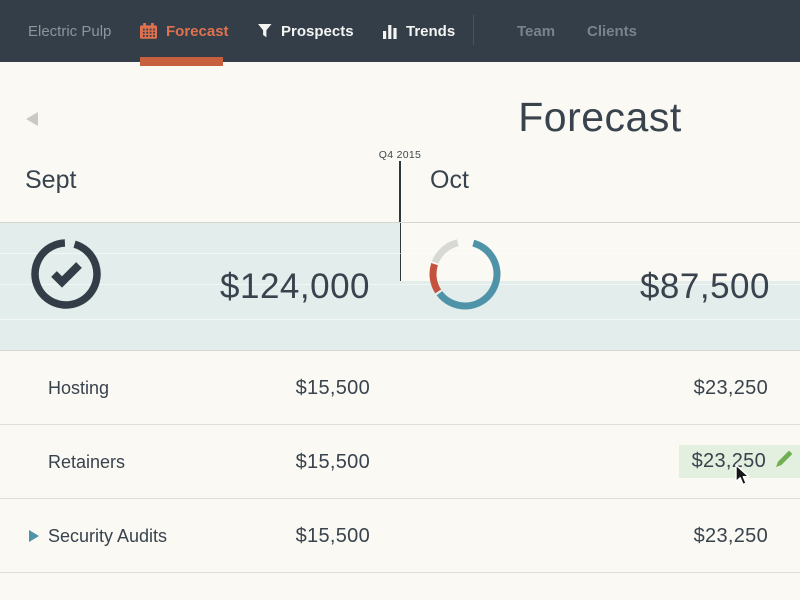 The image size is (800, 600). I want to click on nav-item-forecast: Forecast, so click(184, 31).